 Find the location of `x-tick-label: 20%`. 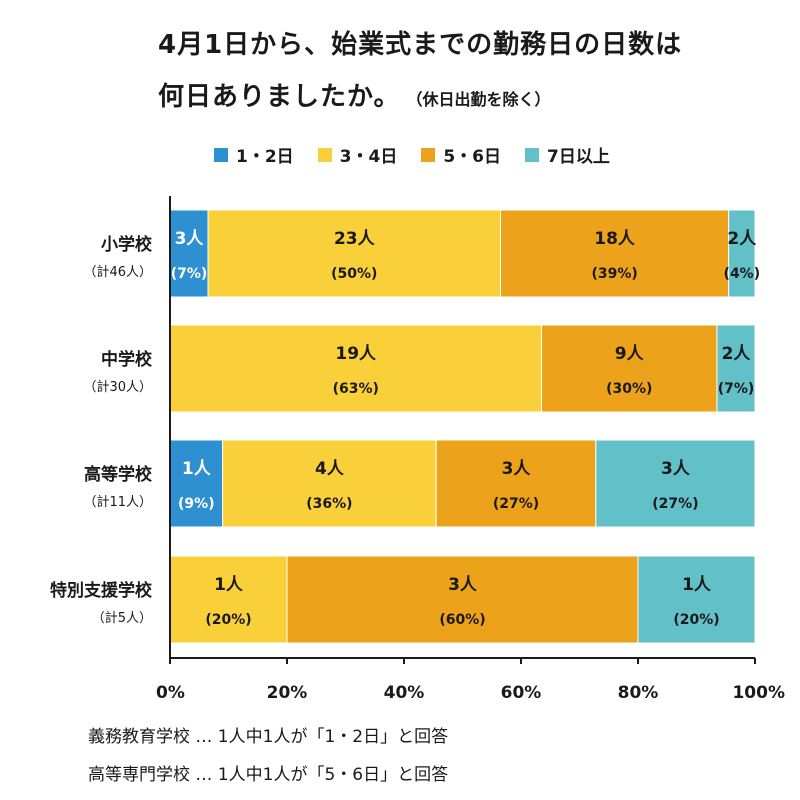

x-tick-label: 20% is located at coordinates (287, 693).